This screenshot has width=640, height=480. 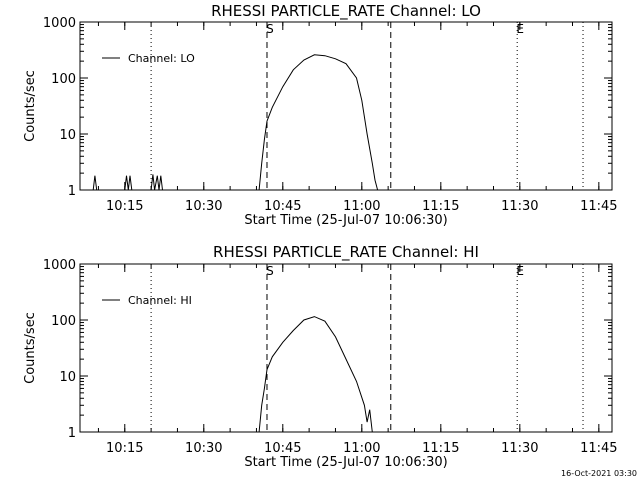 What do you see at coordinates (346, 252) in the screenshot?
I see `chart-title: RHESSI PARTICLE_RATE Channel: HI` at bounding box center [346, 252].